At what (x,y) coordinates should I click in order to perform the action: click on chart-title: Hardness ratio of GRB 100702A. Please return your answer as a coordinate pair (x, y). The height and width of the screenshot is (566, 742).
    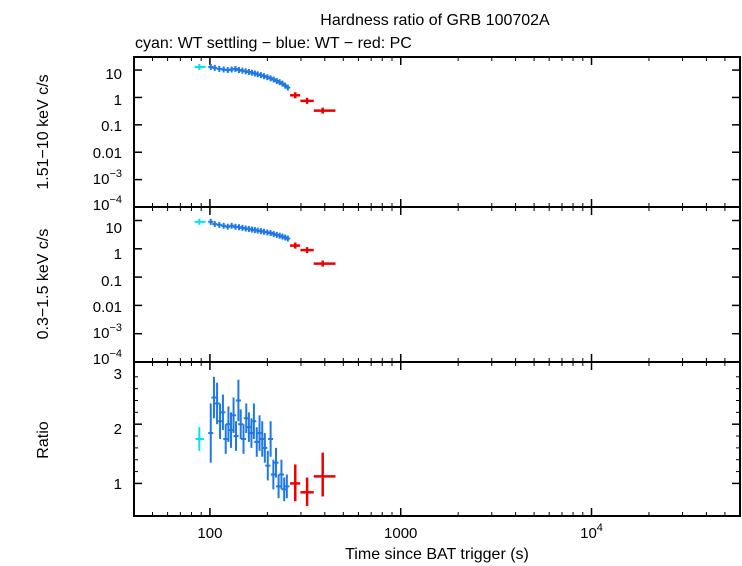
    Looking at the image, I should click on (435, 20).